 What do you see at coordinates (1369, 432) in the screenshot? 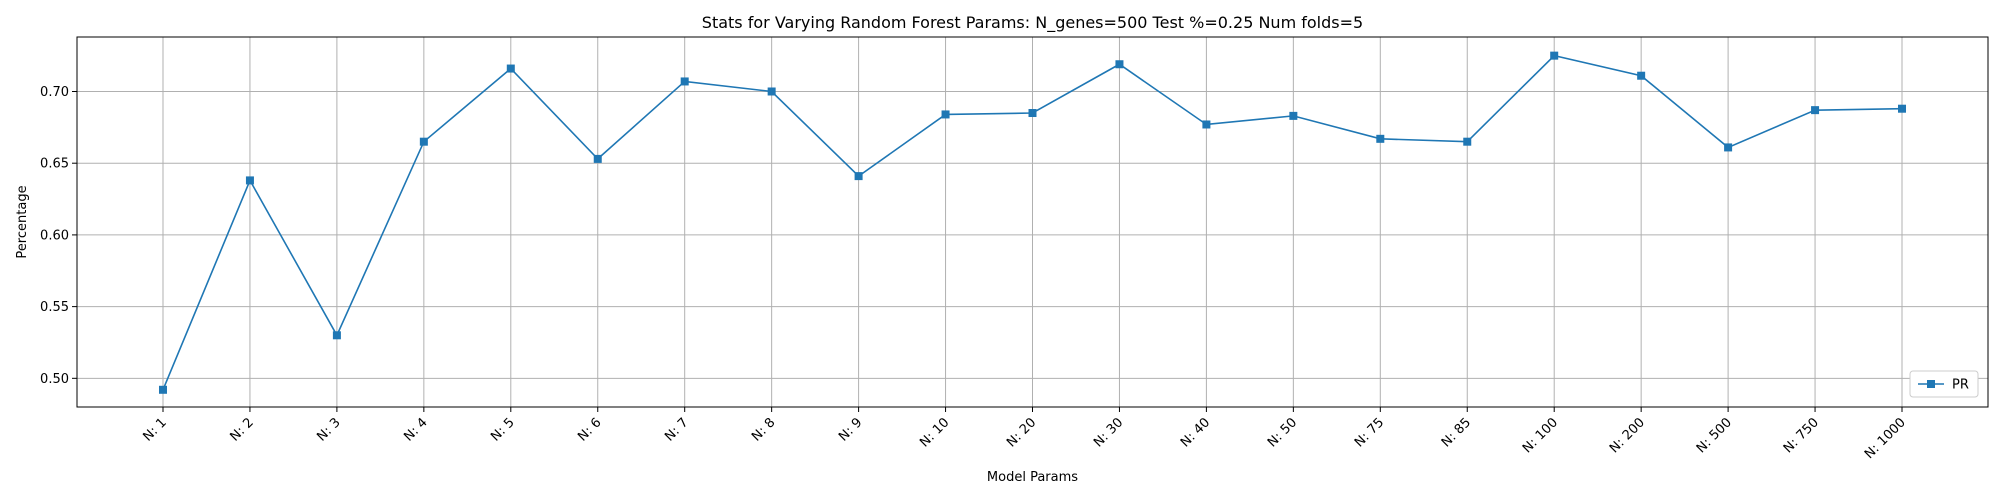
I see `x-tick-label: N: 75` at bounding box center [1369, 432].